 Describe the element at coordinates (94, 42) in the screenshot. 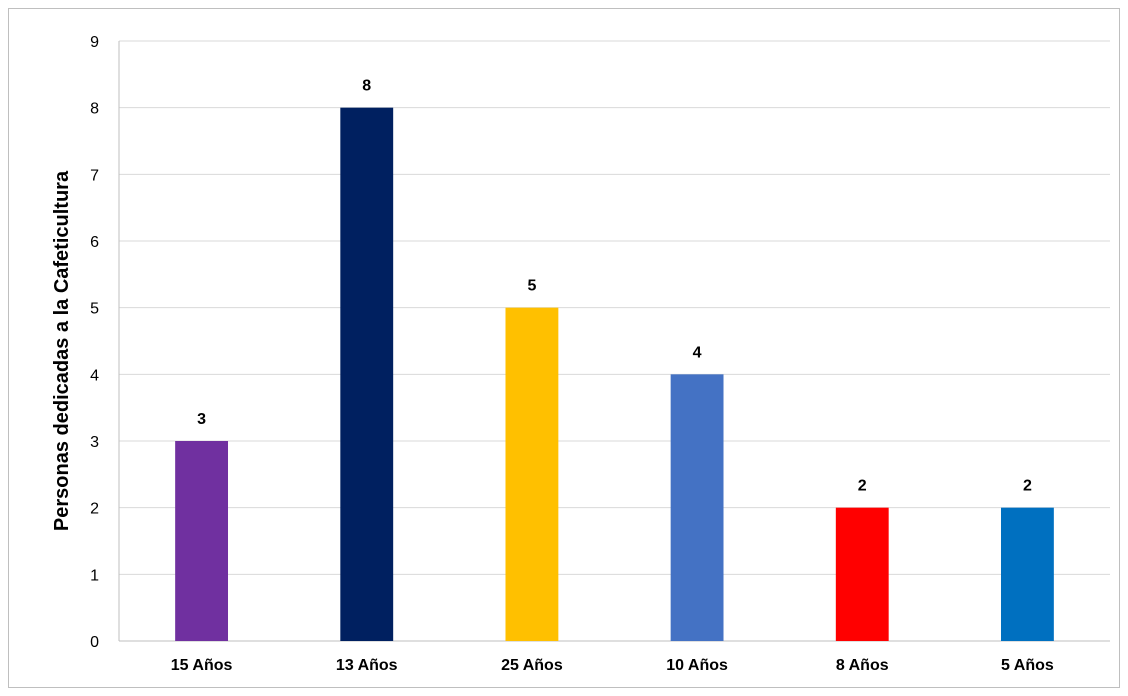

I see `y-tick-label: 9` at that location.